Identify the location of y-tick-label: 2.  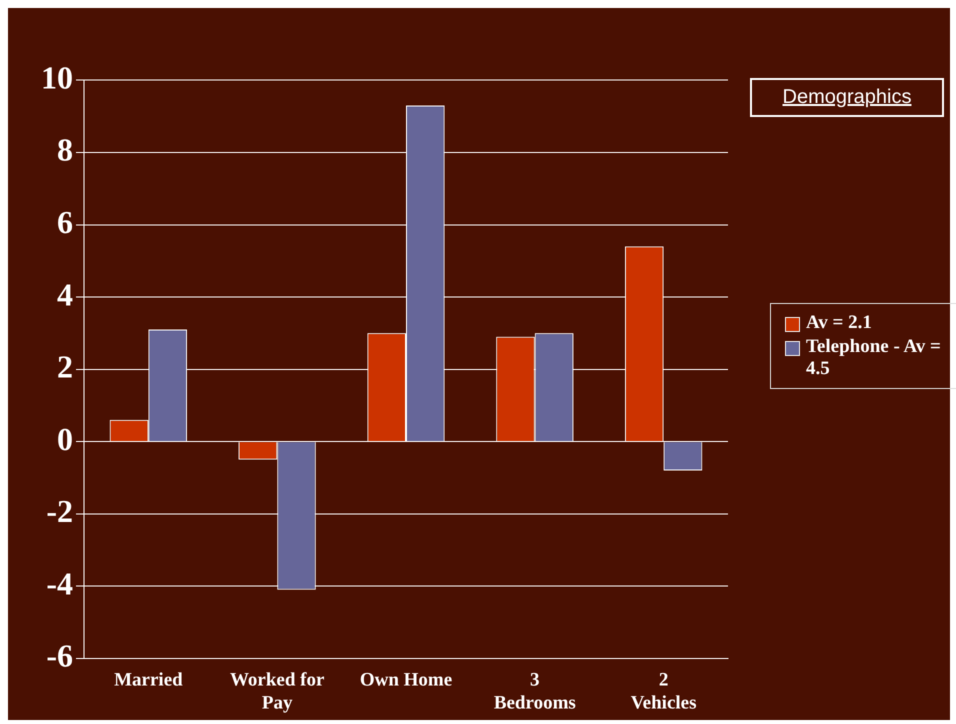
(65, 366).